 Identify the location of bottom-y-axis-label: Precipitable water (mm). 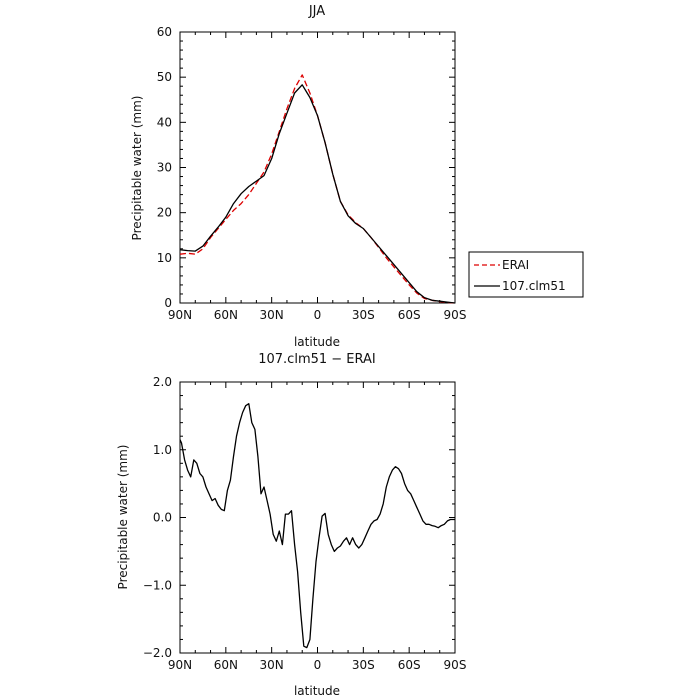
(123, 517).